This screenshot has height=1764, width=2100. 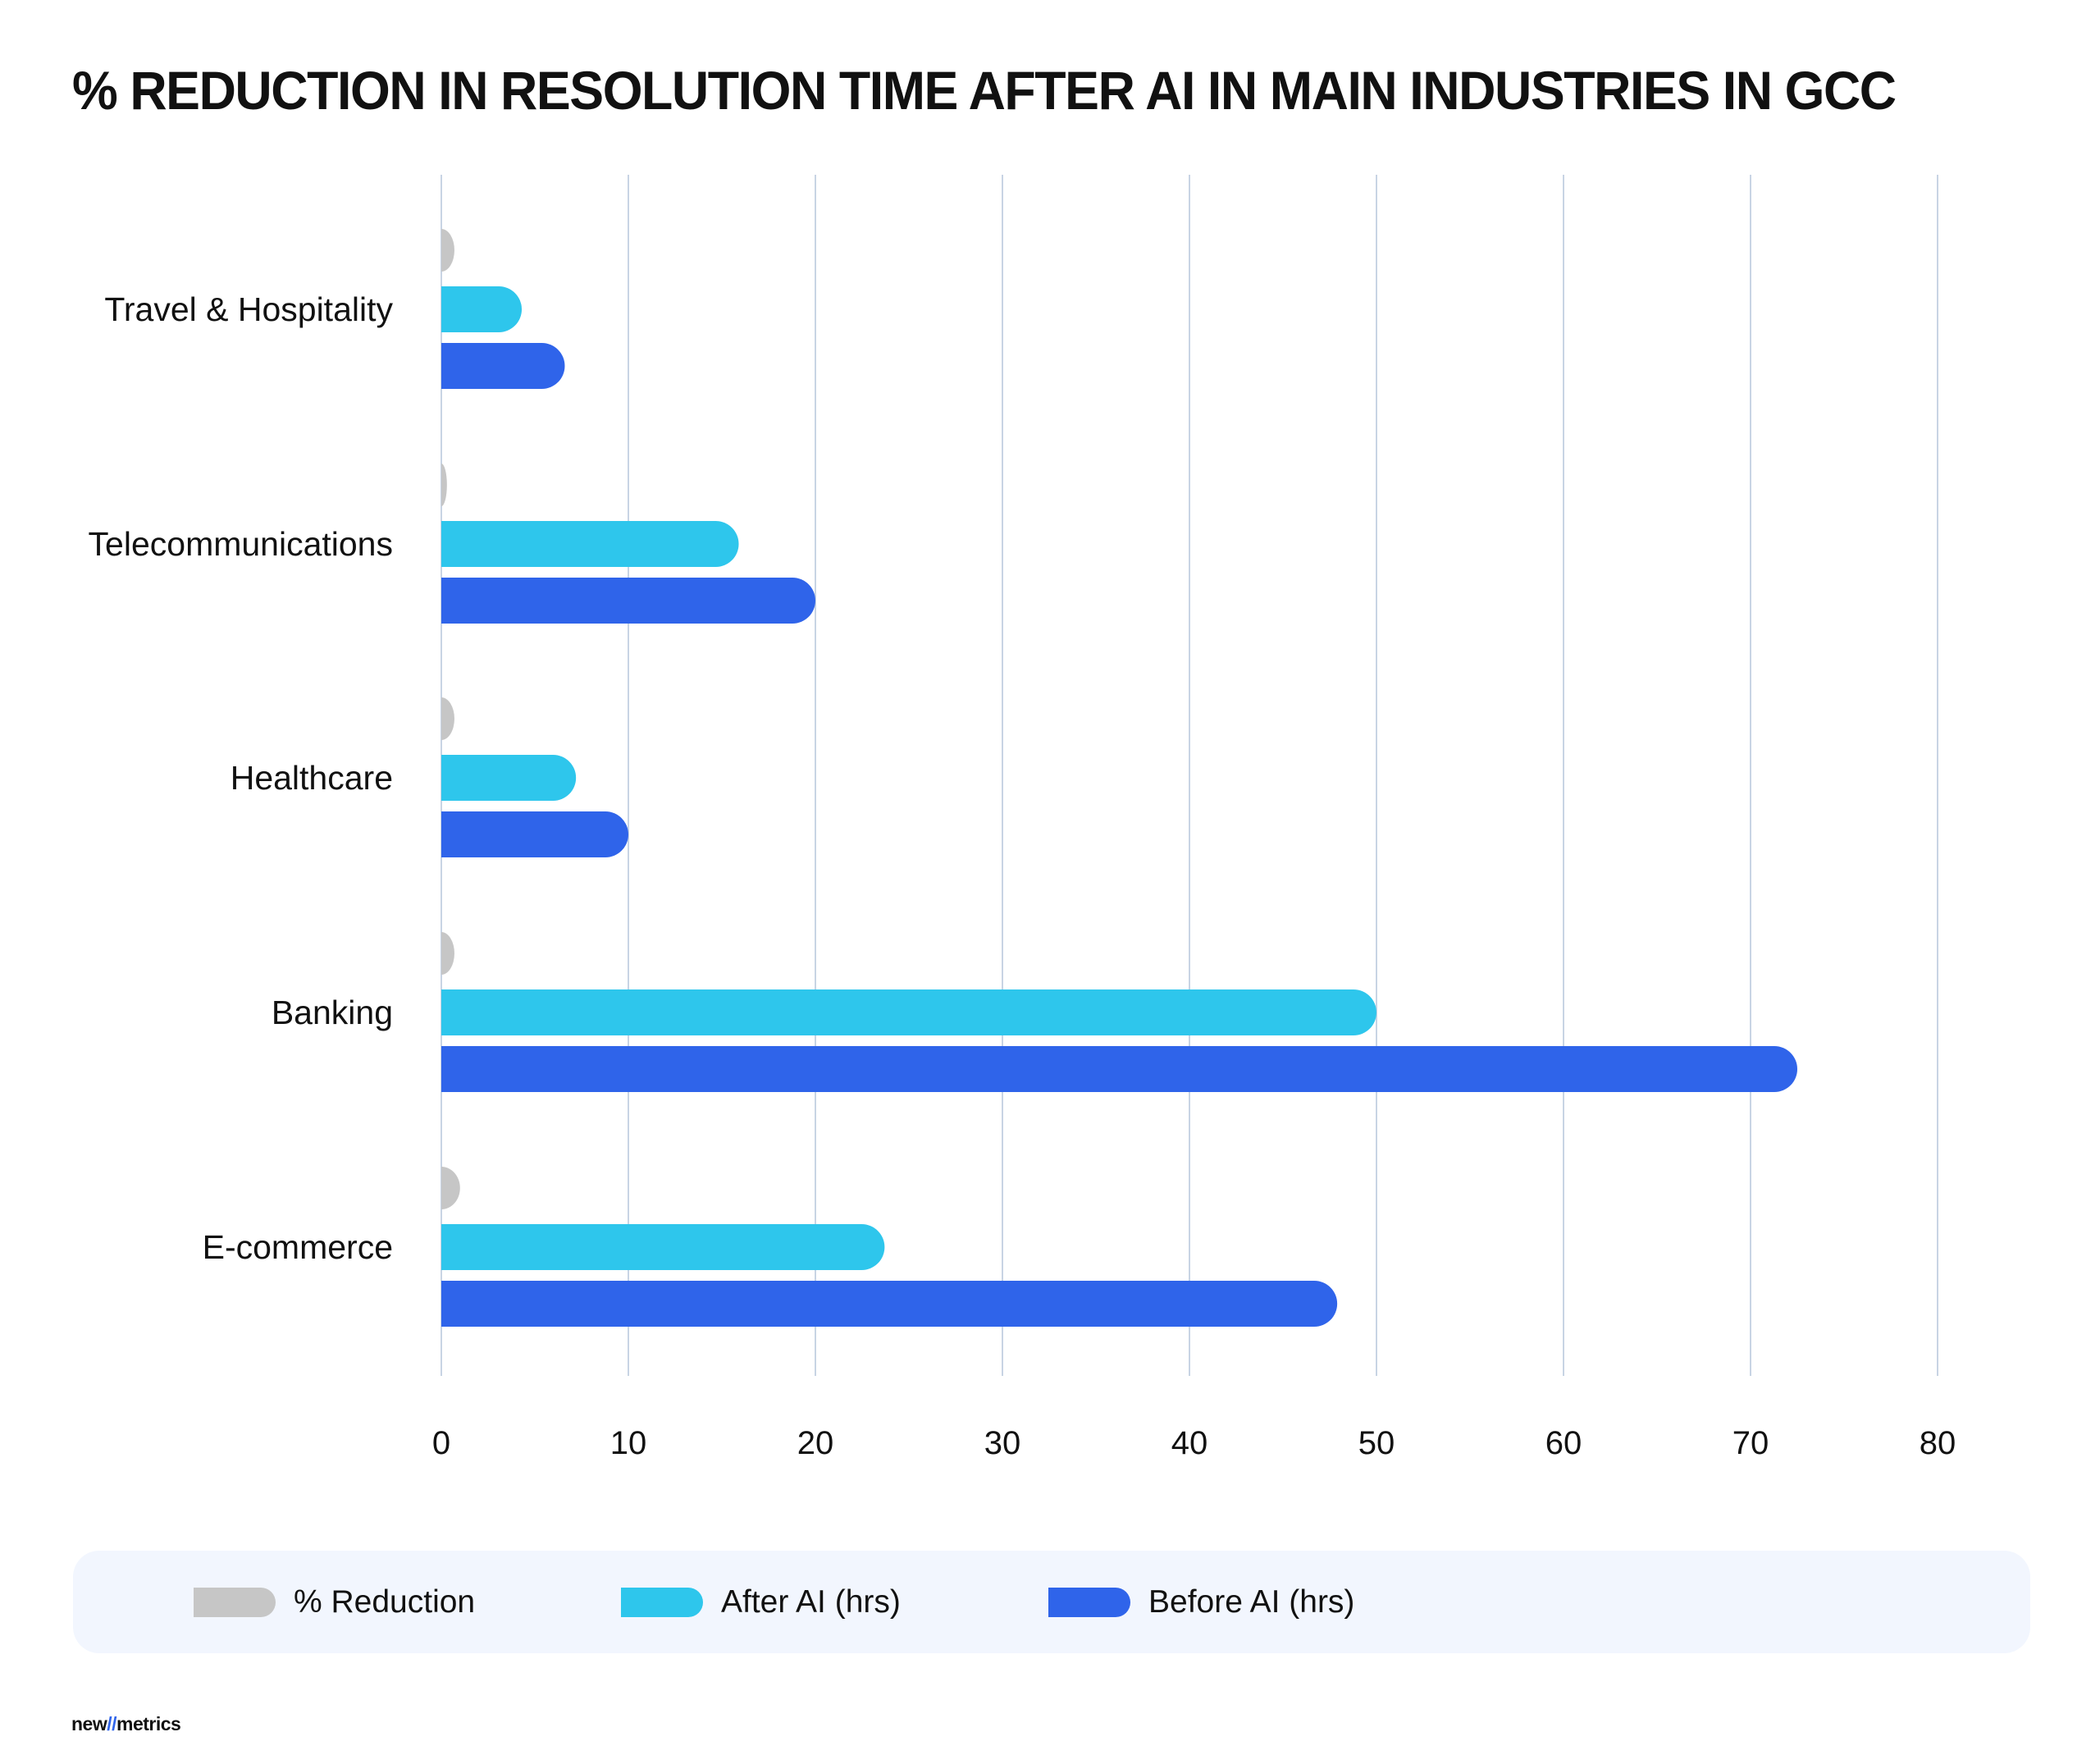 I want to click on legend-swatch-before-ai, so click(x=1089, y=1602).